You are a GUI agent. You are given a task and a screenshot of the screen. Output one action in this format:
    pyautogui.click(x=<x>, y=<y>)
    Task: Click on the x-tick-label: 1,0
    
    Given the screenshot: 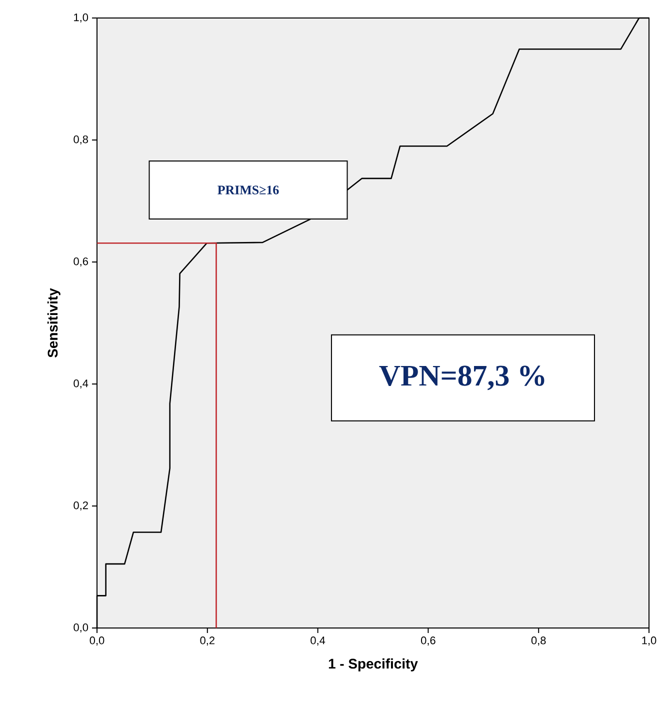 What is the action you would take?
    pyautogui.click(x=649, y=641)
    